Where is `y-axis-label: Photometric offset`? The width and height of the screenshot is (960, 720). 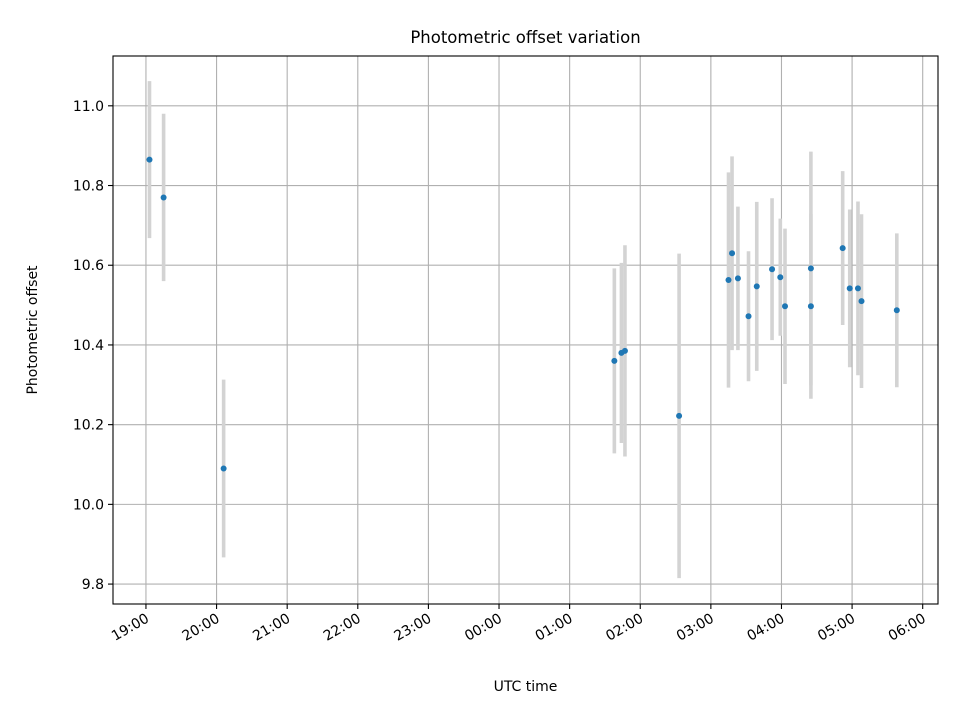 y-axis-label: Photometric offset is located at coordinates (33, 330).